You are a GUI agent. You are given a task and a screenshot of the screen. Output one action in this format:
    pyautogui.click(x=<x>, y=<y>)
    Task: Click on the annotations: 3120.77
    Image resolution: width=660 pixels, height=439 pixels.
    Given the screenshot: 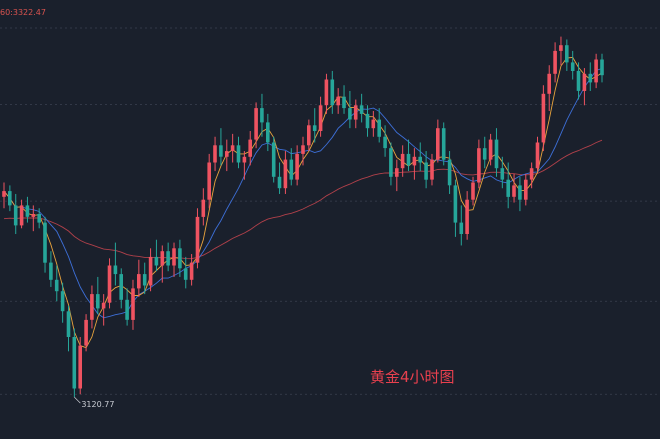 What is the action you would take?
    pyautogui.click(x=94, y=402)
    